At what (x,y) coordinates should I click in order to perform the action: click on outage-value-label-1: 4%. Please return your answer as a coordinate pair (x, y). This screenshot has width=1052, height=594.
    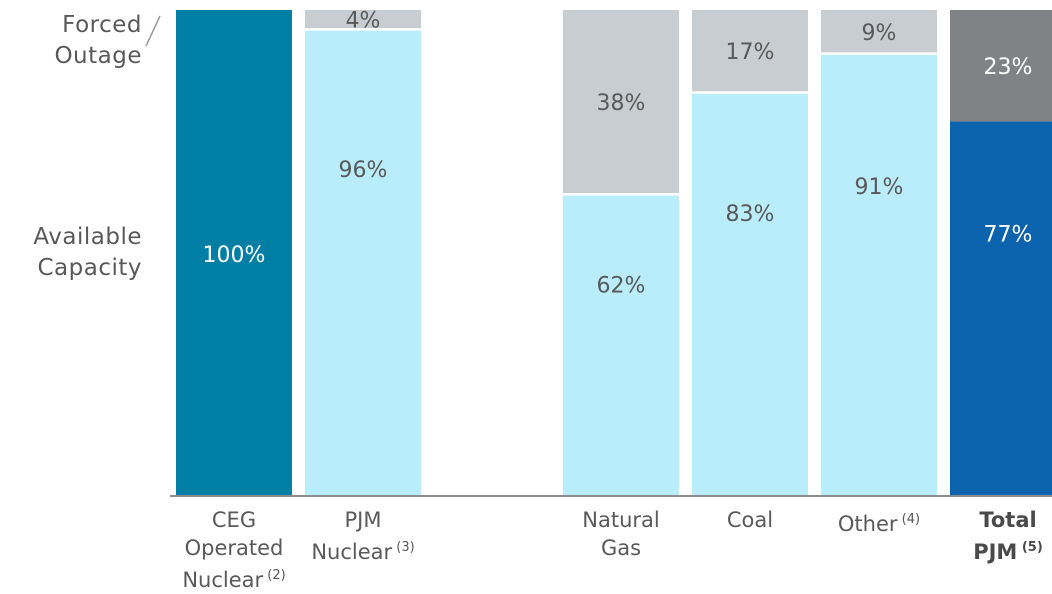
    Looking at the image, I should click on (363, 21).